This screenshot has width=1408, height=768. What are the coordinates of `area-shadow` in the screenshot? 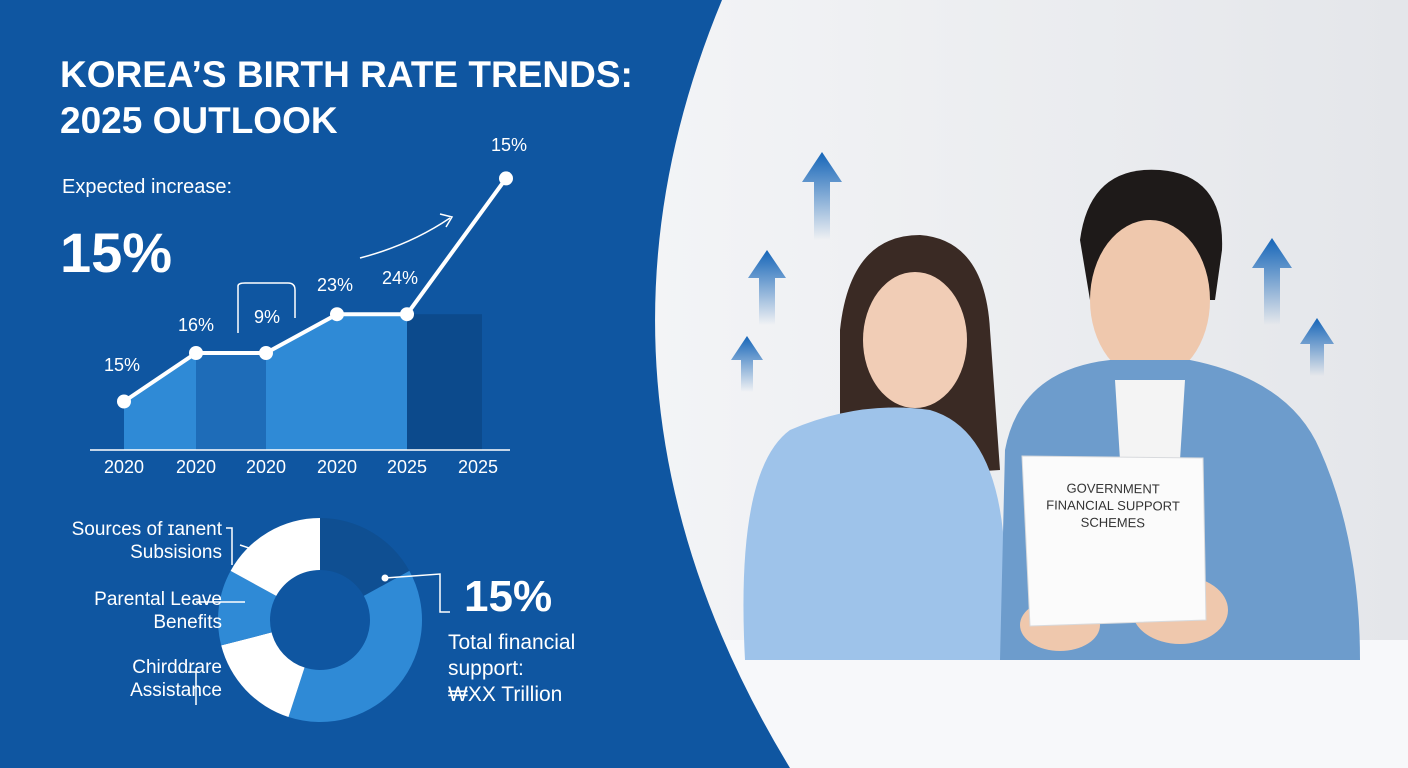 It's located at (444, 382).